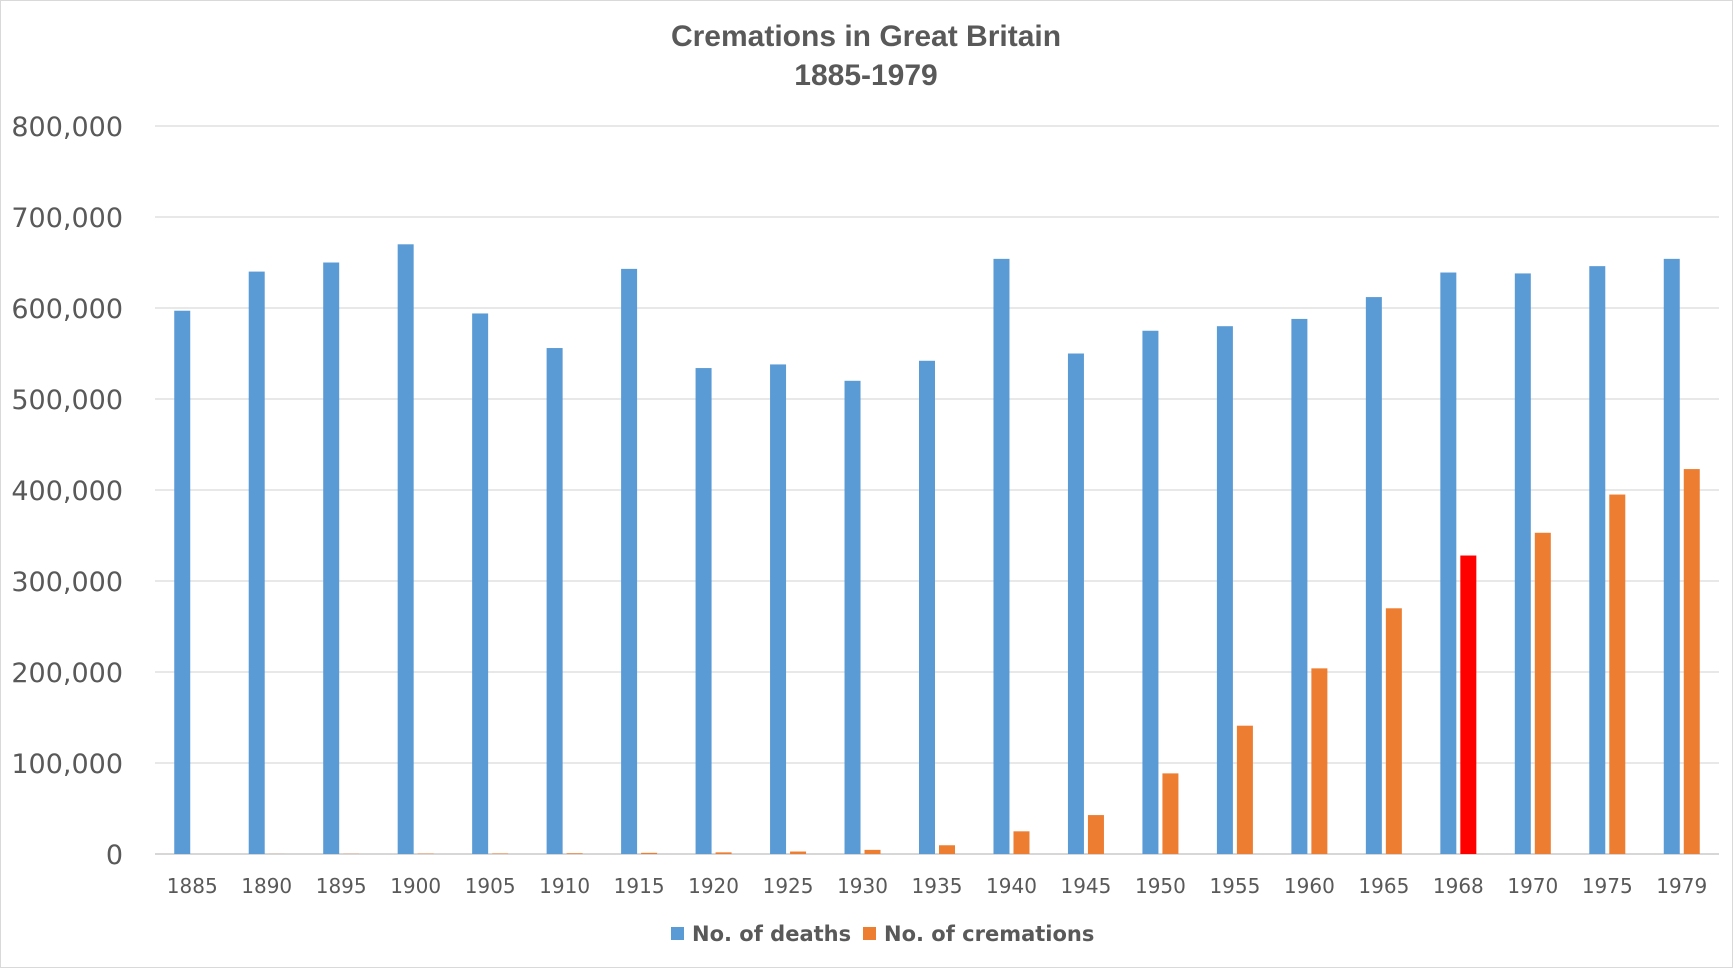 This screenshot has height=968, width=1733. I want to click on cremations-bar-1905, so click(500, 853).